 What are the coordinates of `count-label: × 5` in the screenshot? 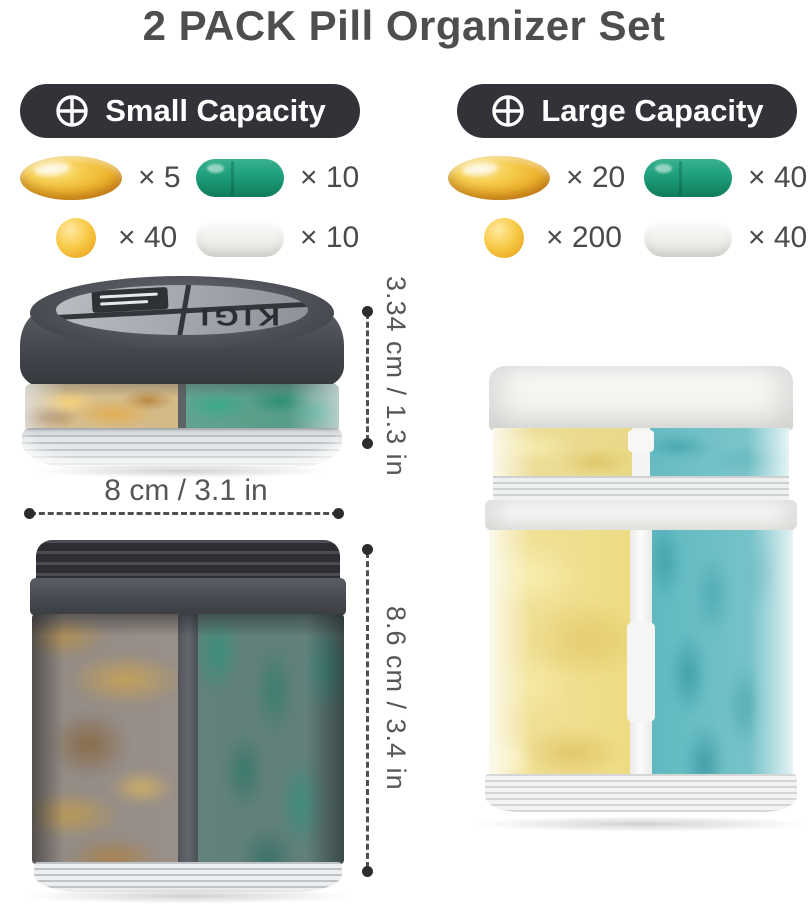 It's located at (159, 177).